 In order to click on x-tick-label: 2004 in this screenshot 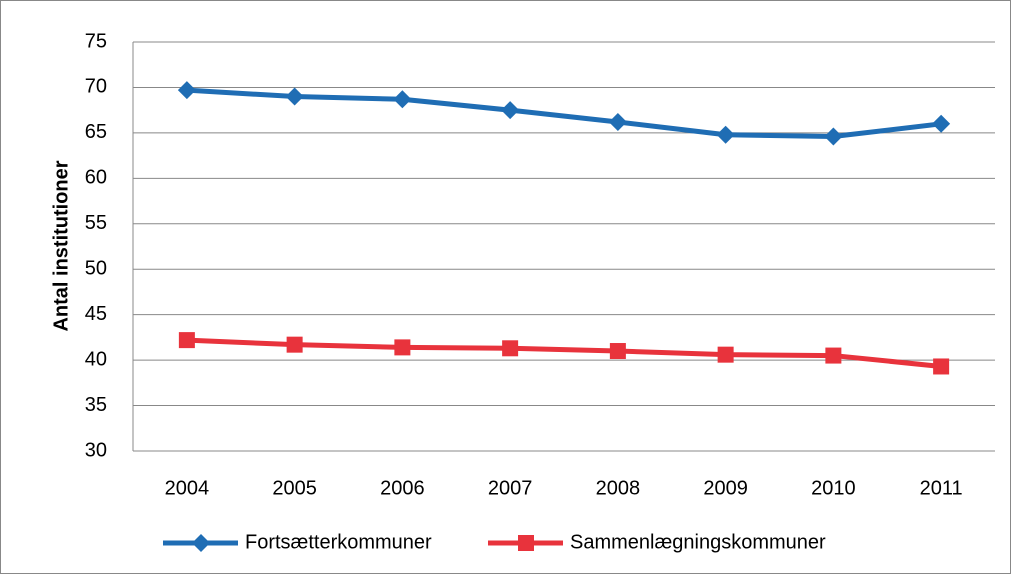, I will do `click(187, 488)`.